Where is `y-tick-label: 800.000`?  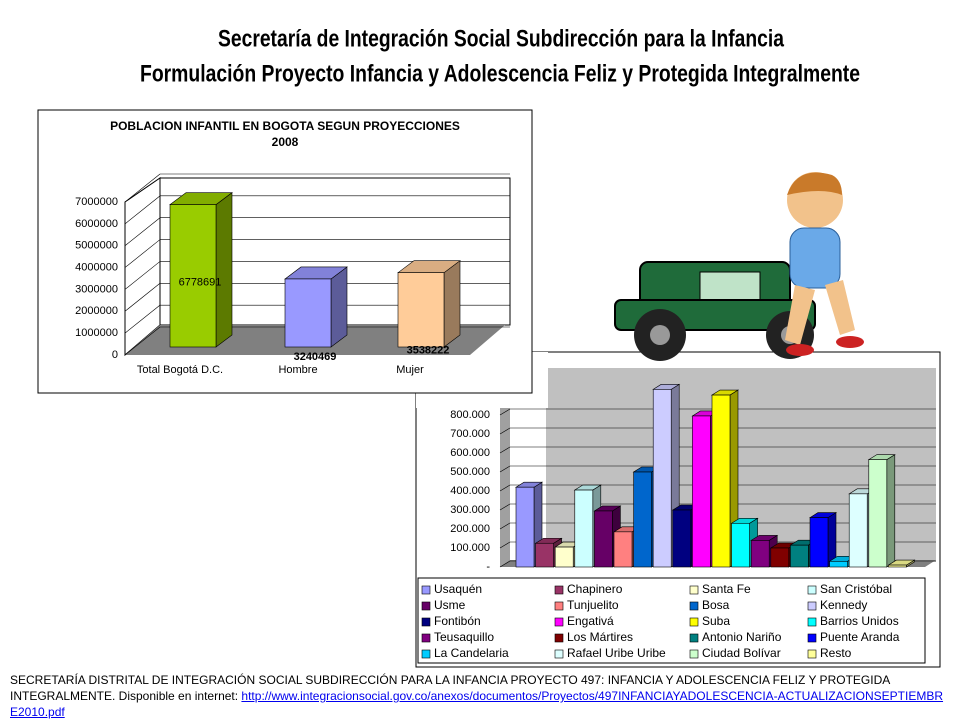
y-tick-label: 800.000 is located at coordinates (470, 415).